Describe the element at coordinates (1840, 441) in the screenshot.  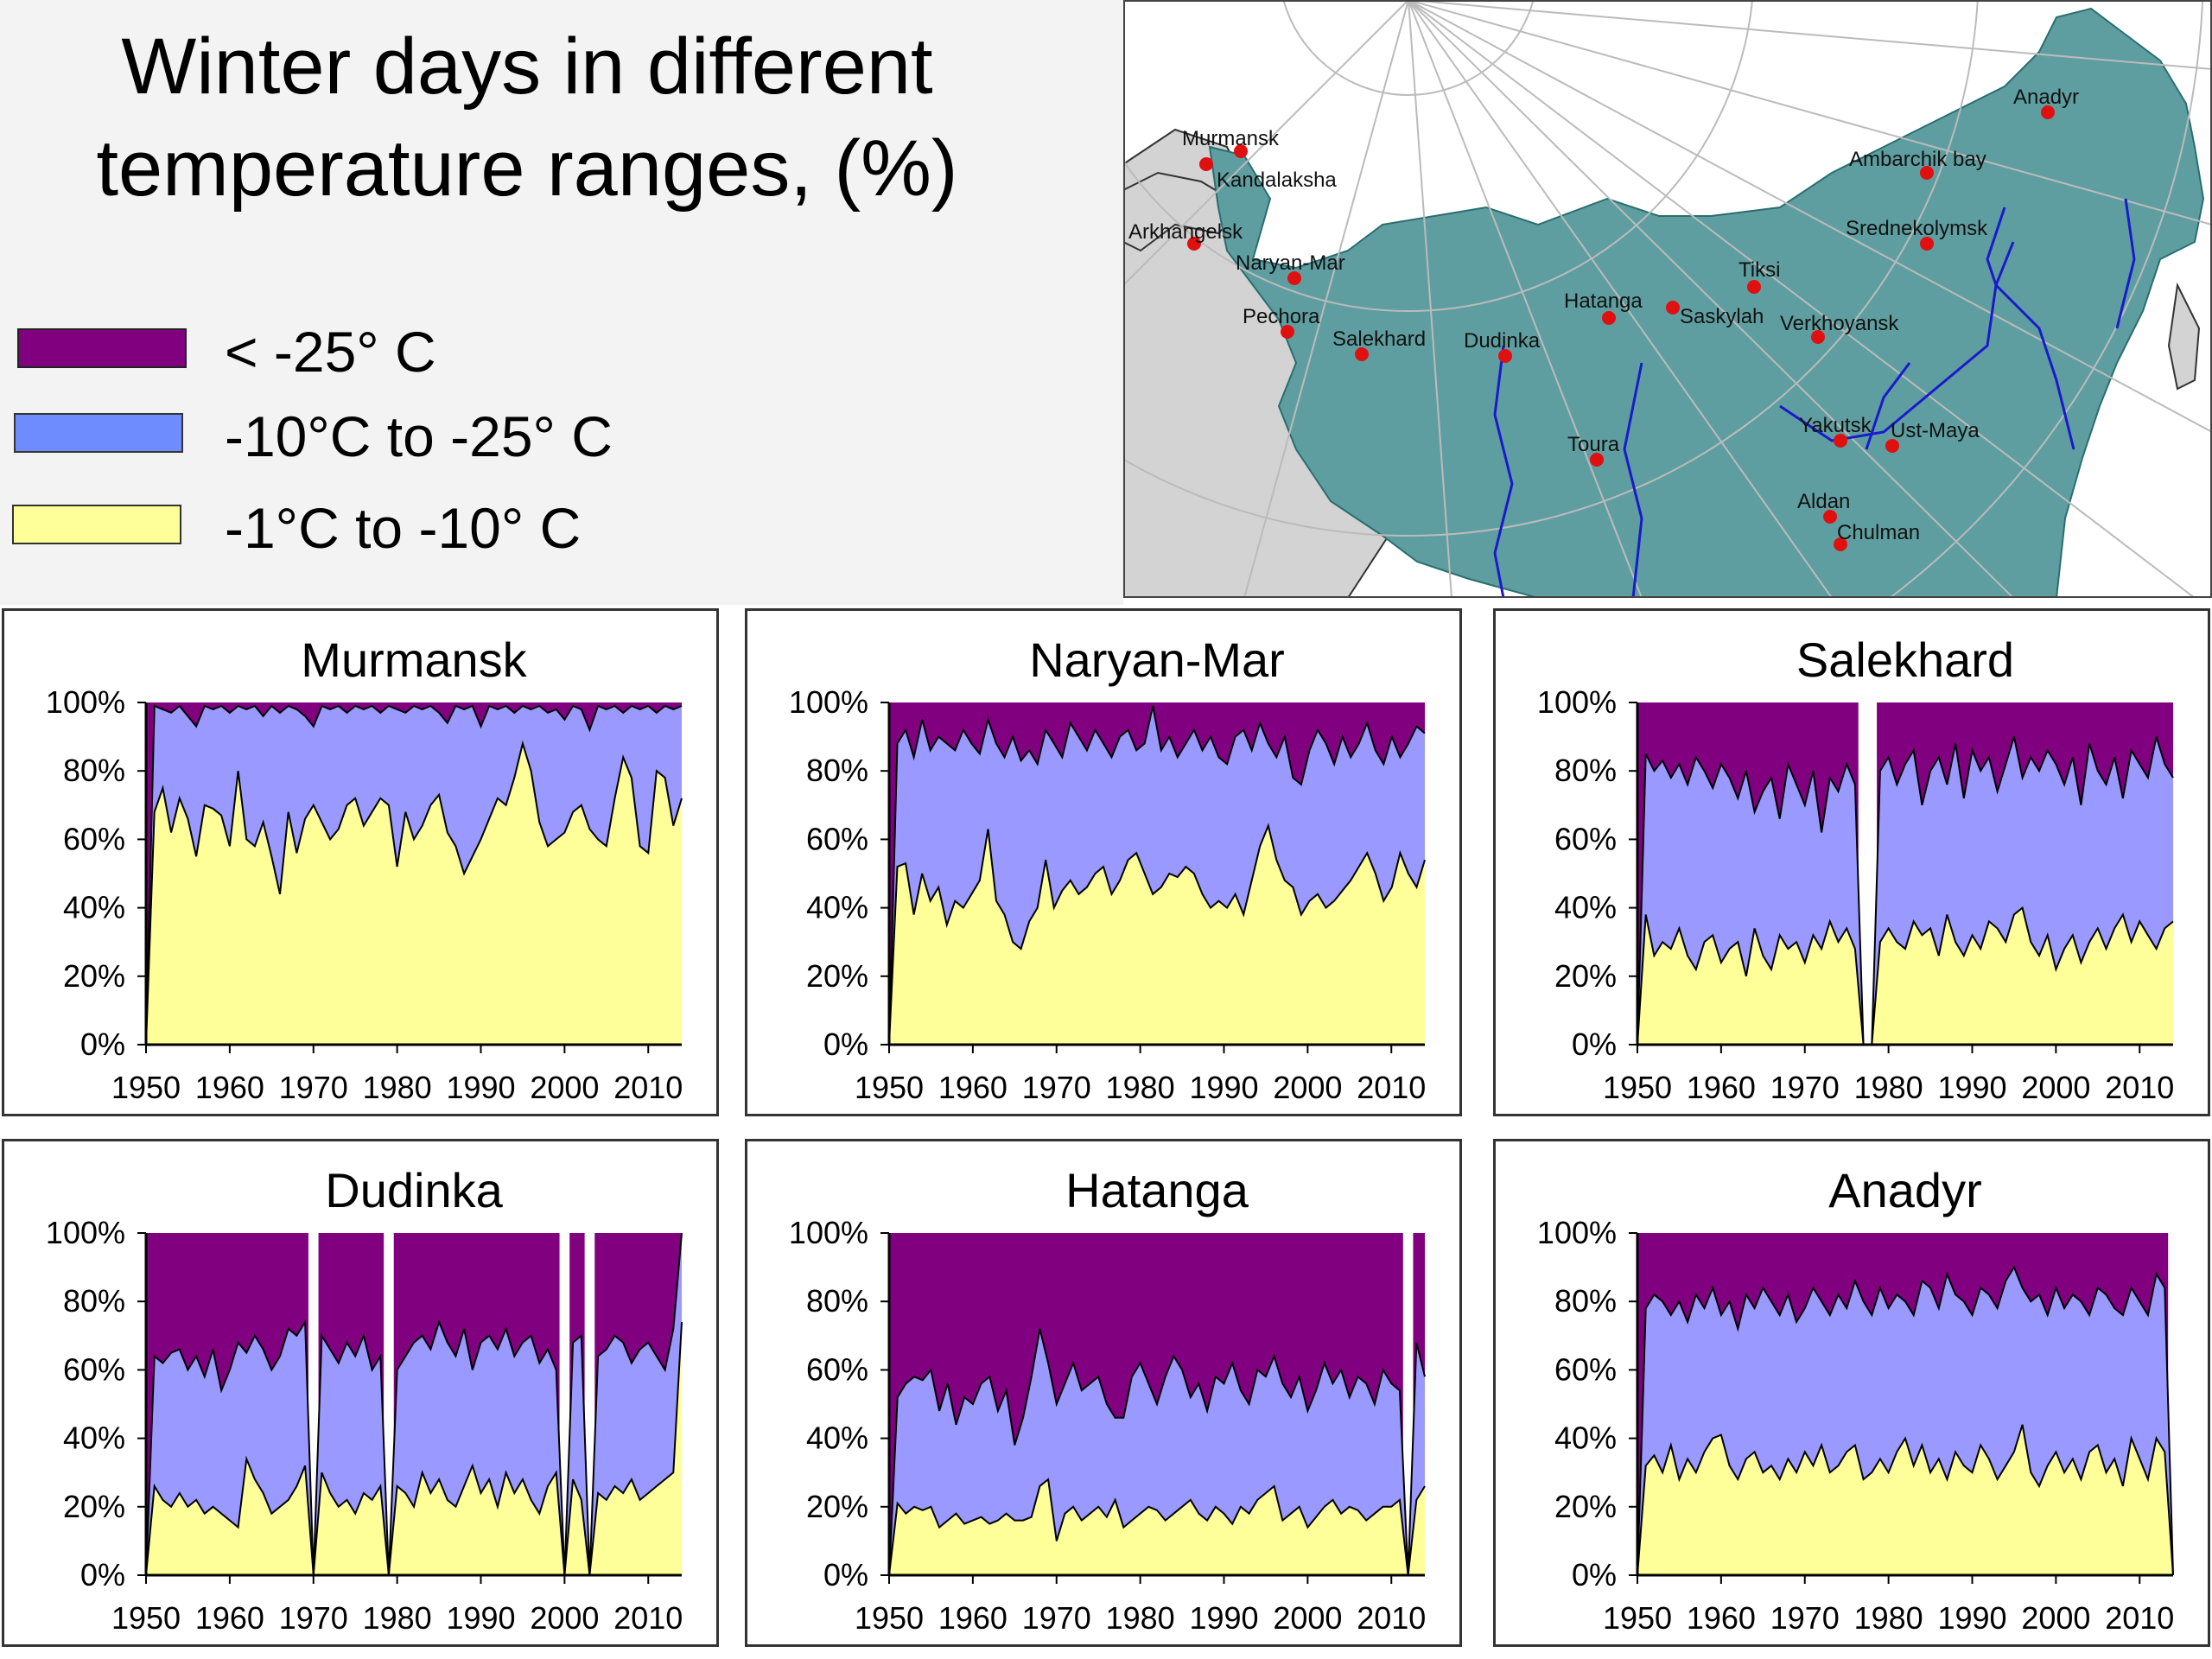
I see `city-dot-yakutsk` at that location.